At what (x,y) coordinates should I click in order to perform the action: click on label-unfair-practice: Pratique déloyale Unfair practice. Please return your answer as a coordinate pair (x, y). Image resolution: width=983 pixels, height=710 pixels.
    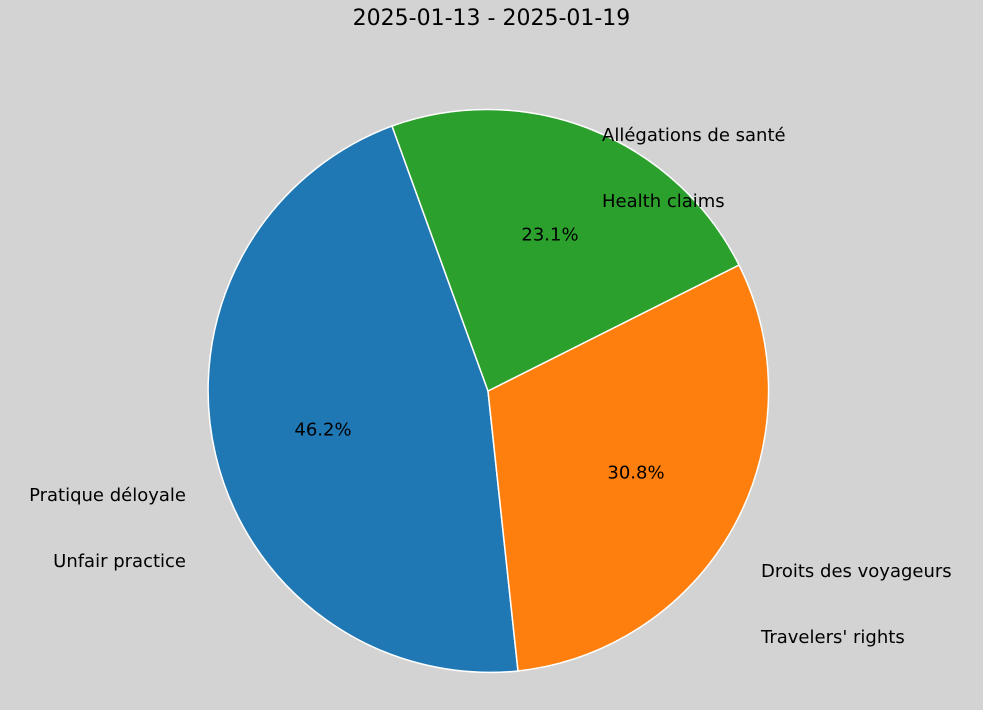
    Looking at the image, I should click on (98, 518).